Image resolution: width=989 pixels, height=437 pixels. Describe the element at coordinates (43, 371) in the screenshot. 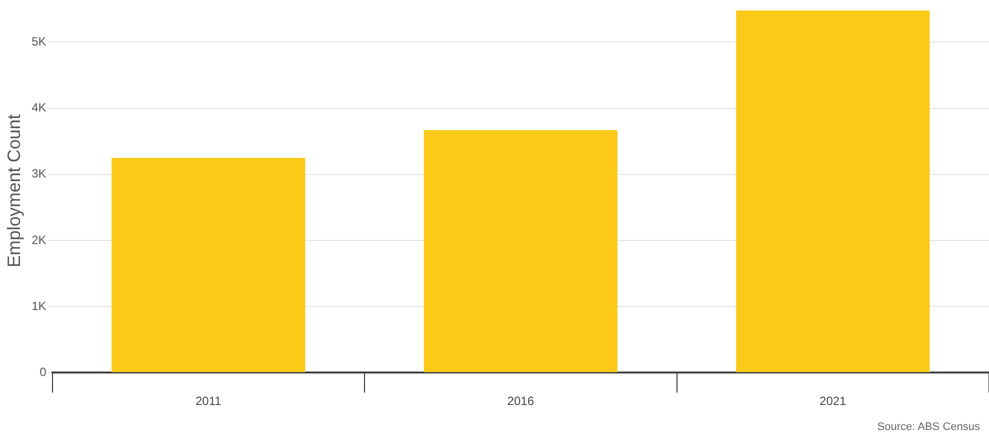

I see `y-tick-label: 0` at that location.